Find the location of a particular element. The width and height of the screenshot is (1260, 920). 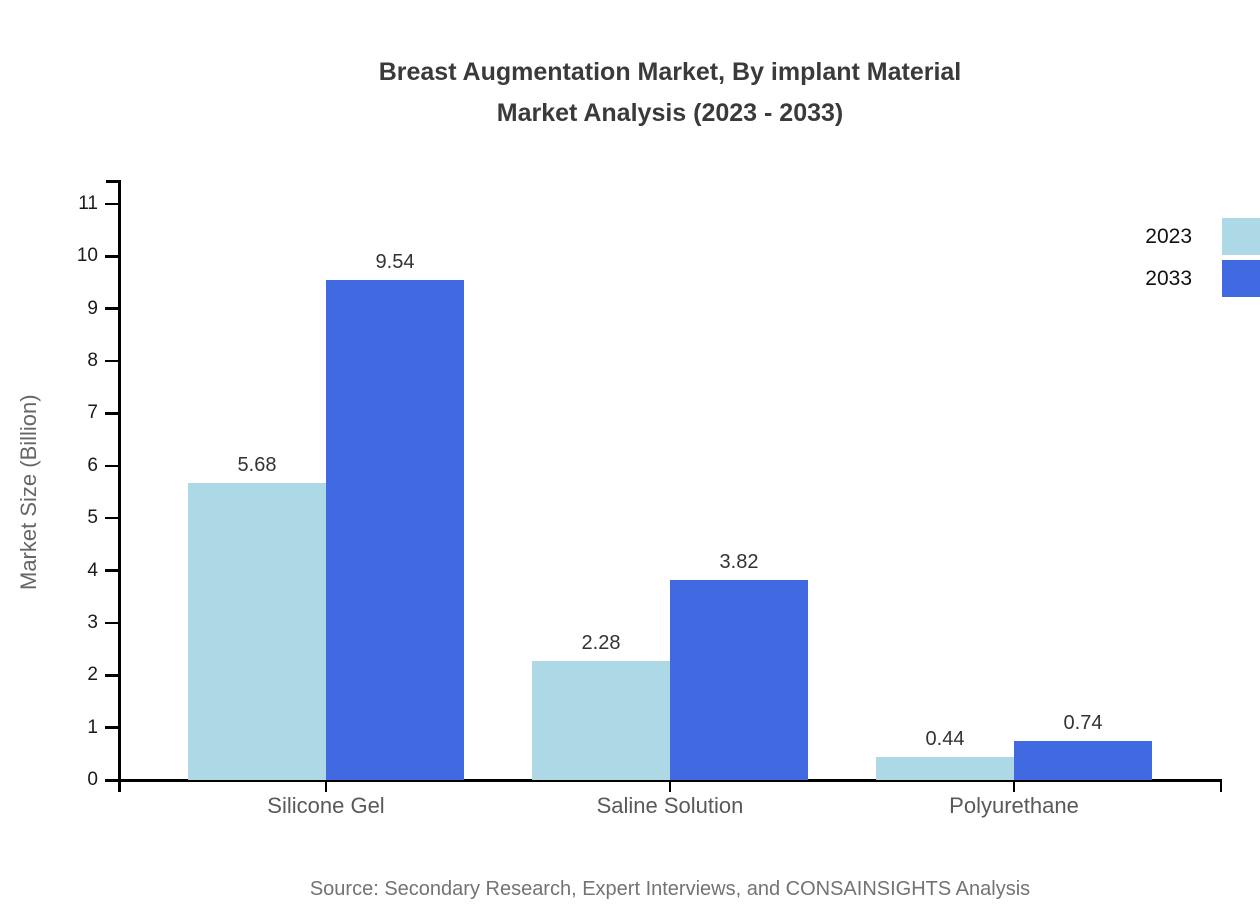

bar-value-label: 2.28 is located at coordinates (601, 642).